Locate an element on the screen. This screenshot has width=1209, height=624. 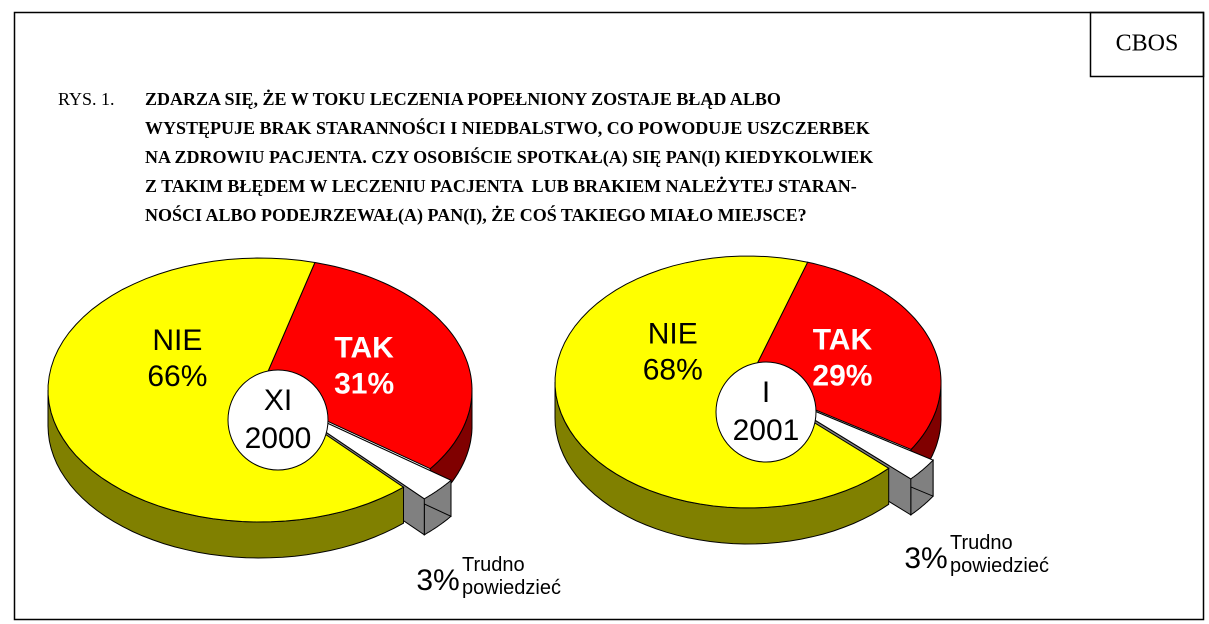
value-label: 68% is located at coordinates (673, 370).